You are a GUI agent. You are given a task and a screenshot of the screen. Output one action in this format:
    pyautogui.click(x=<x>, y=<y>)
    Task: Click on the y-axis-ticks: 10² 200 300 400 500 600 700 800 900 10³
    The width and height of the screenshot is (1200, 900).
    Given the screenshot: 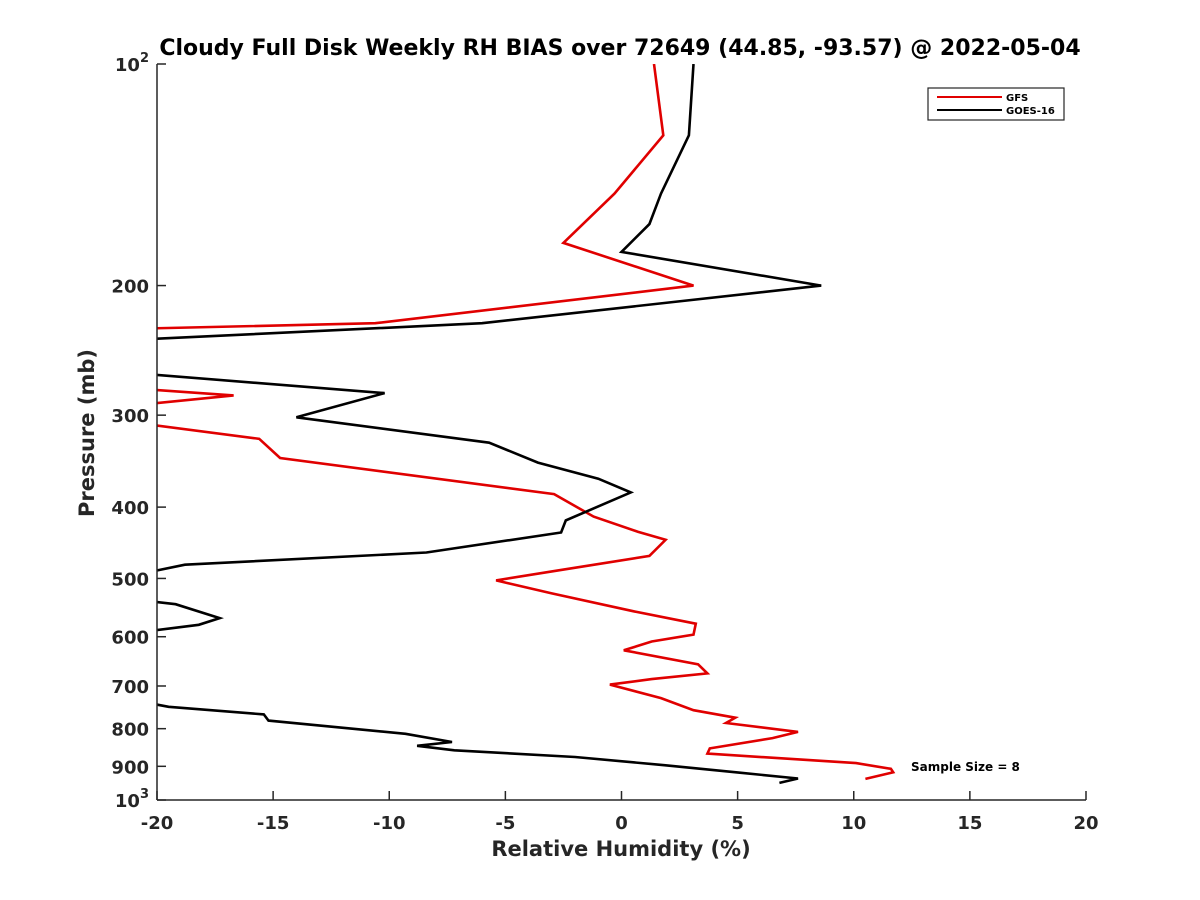 What is the action you would take?
    pyautogui.click(x=138, y=431)
    